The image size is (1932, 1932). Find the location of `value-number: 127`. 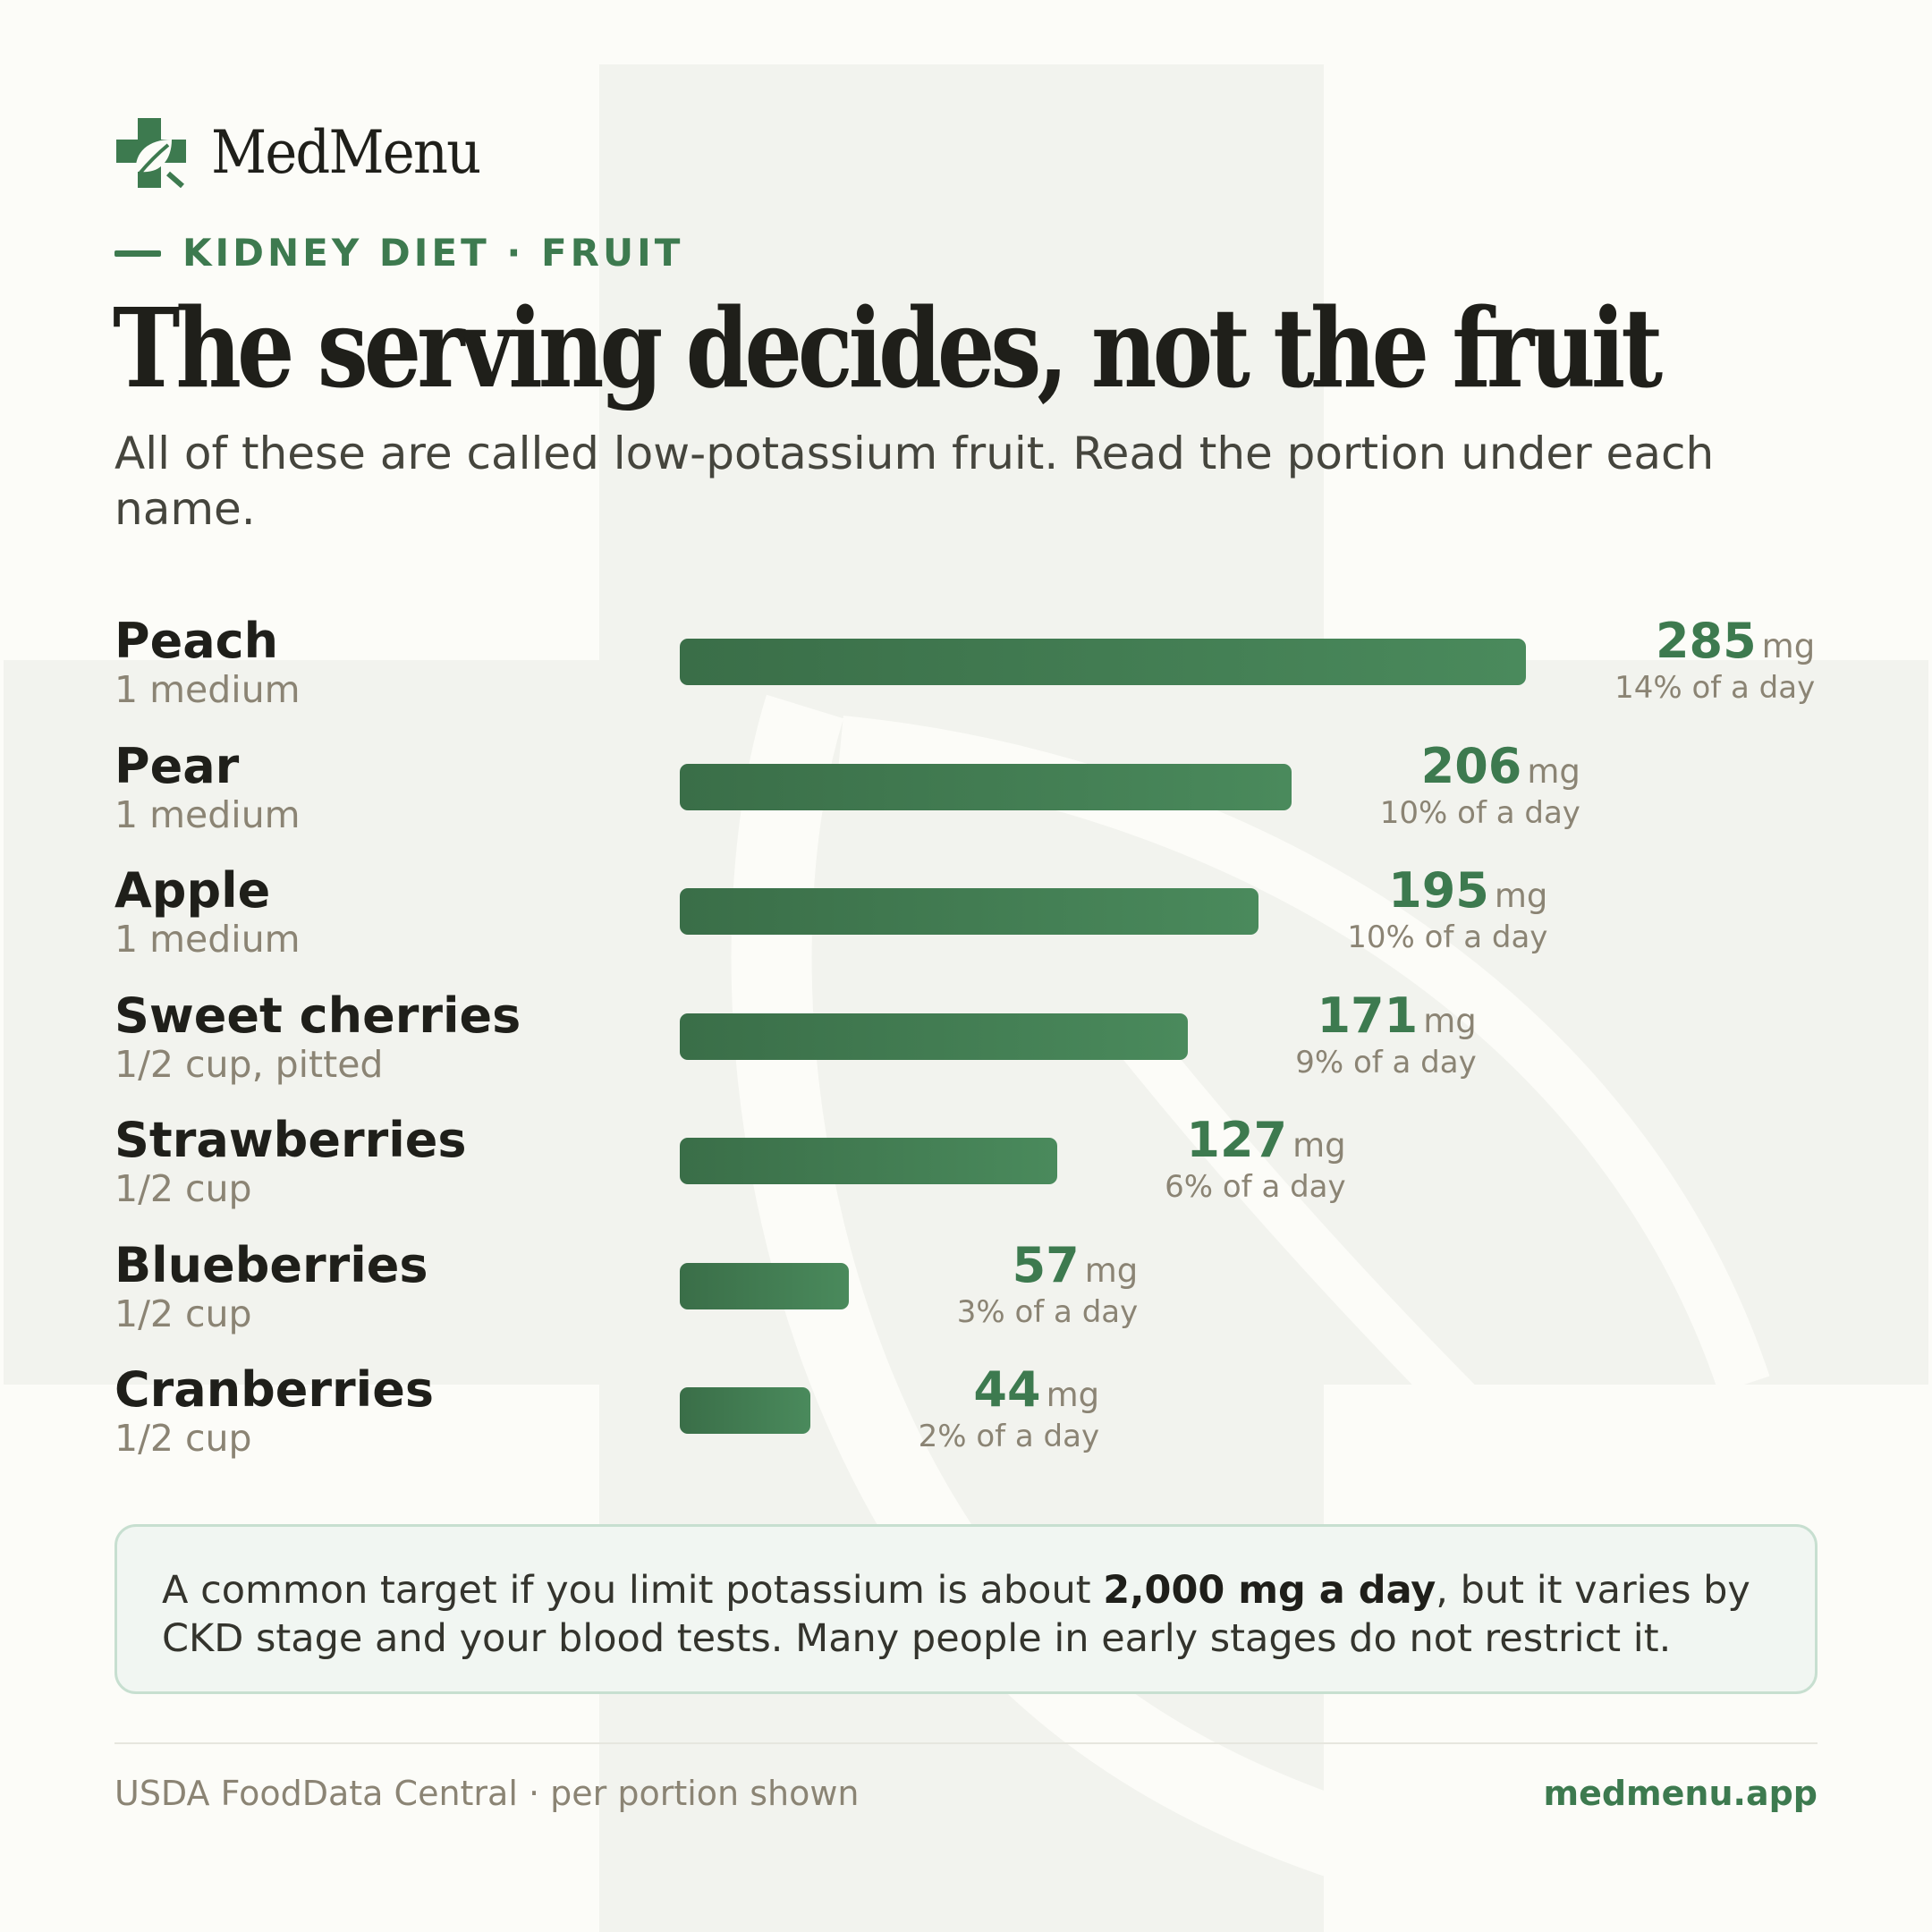

value-number: 127 is located at coordinates (1237, 1140).